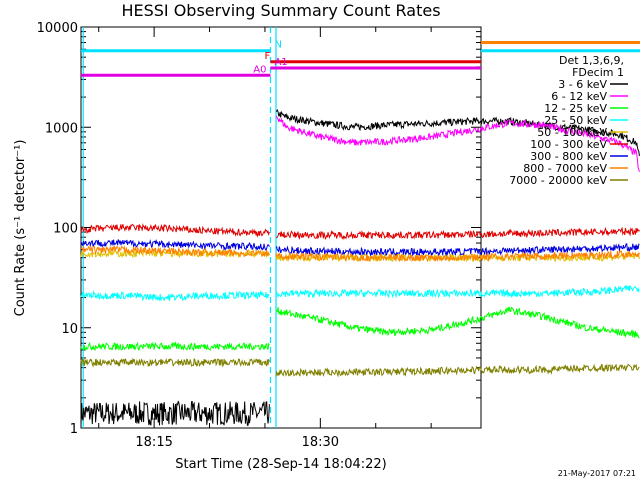 The height and width of the screenshot is (480, 640). What do you see at coordinates (65, 229) in the screenshot?
I see `y-tick-label: 100` at bounding box center [65, 229].